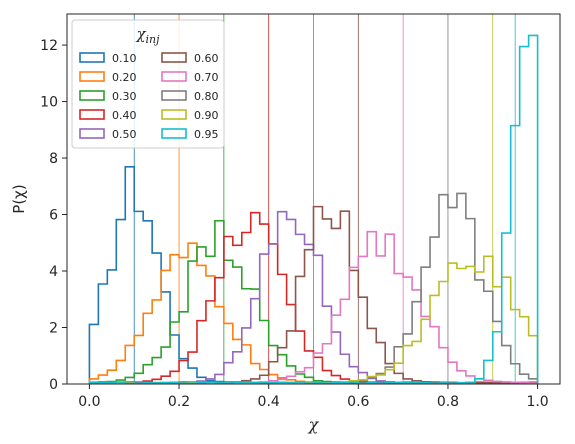  I want to click on x-tick-label: 0.0, so click(89, 402).